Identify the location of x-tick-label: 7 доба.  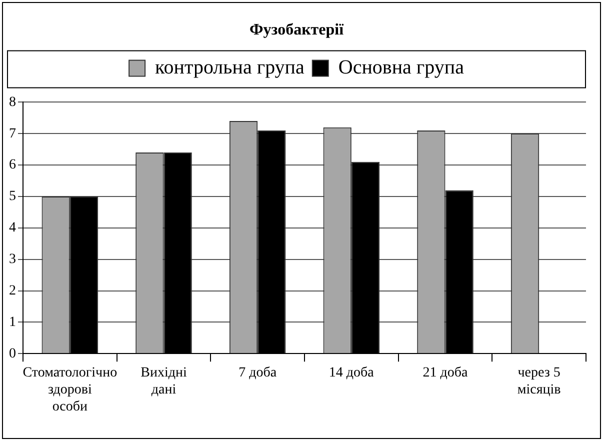
(258, 373).